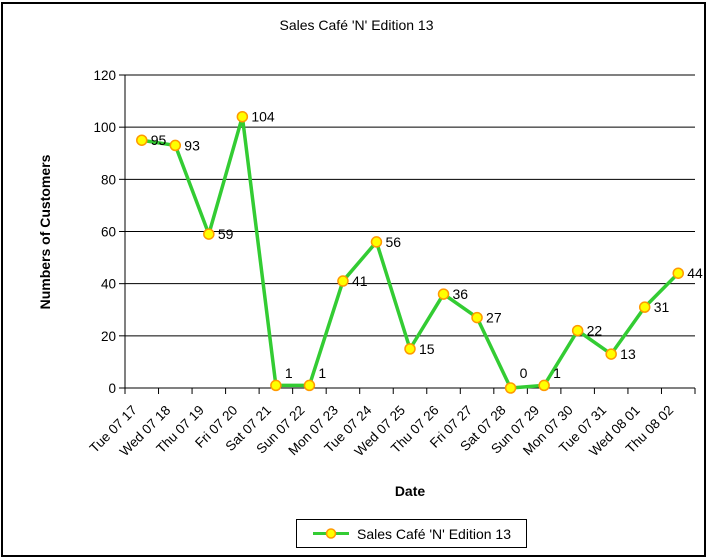 Image resolution: width=713 pixels, height=560 pixels. What do you see at coordinates (108, 336) in the screenshot?
I see `y-tick-label: 20` at bounding box center [108, 336].